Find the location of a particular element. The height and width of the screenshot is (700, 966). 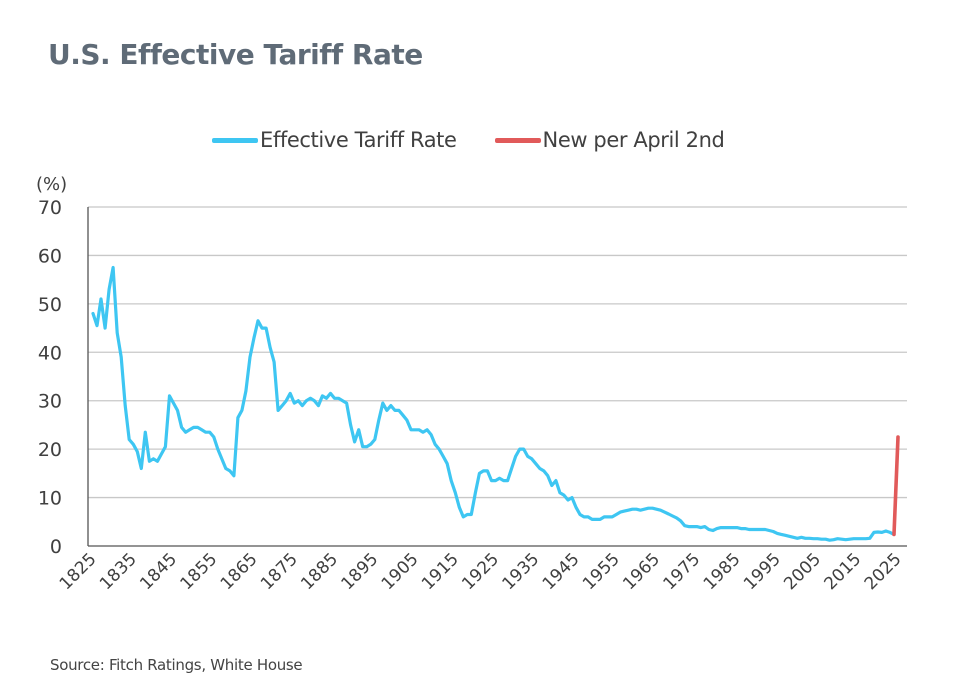

chart-legend: Effective Tariff Rate New per April 2nd is located at coordinates (487, 140).